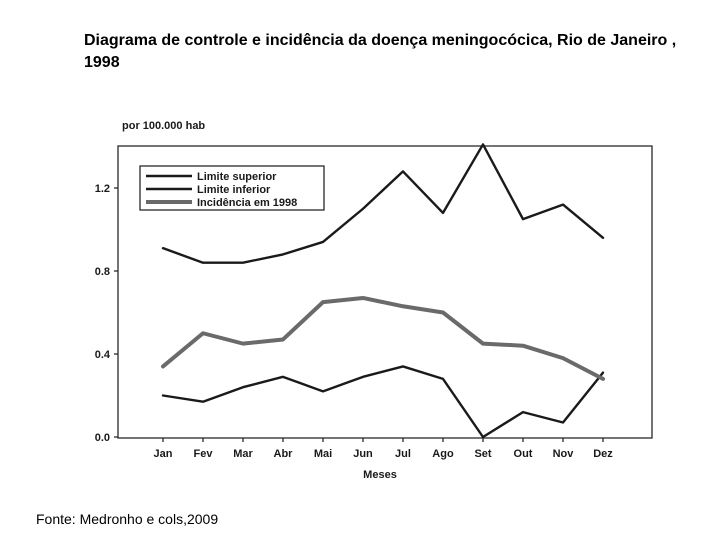  What do you see at coordinates (482, 454) in the screenshot?
I see `x-tick-label: Set` at bounding box center [482, 454].